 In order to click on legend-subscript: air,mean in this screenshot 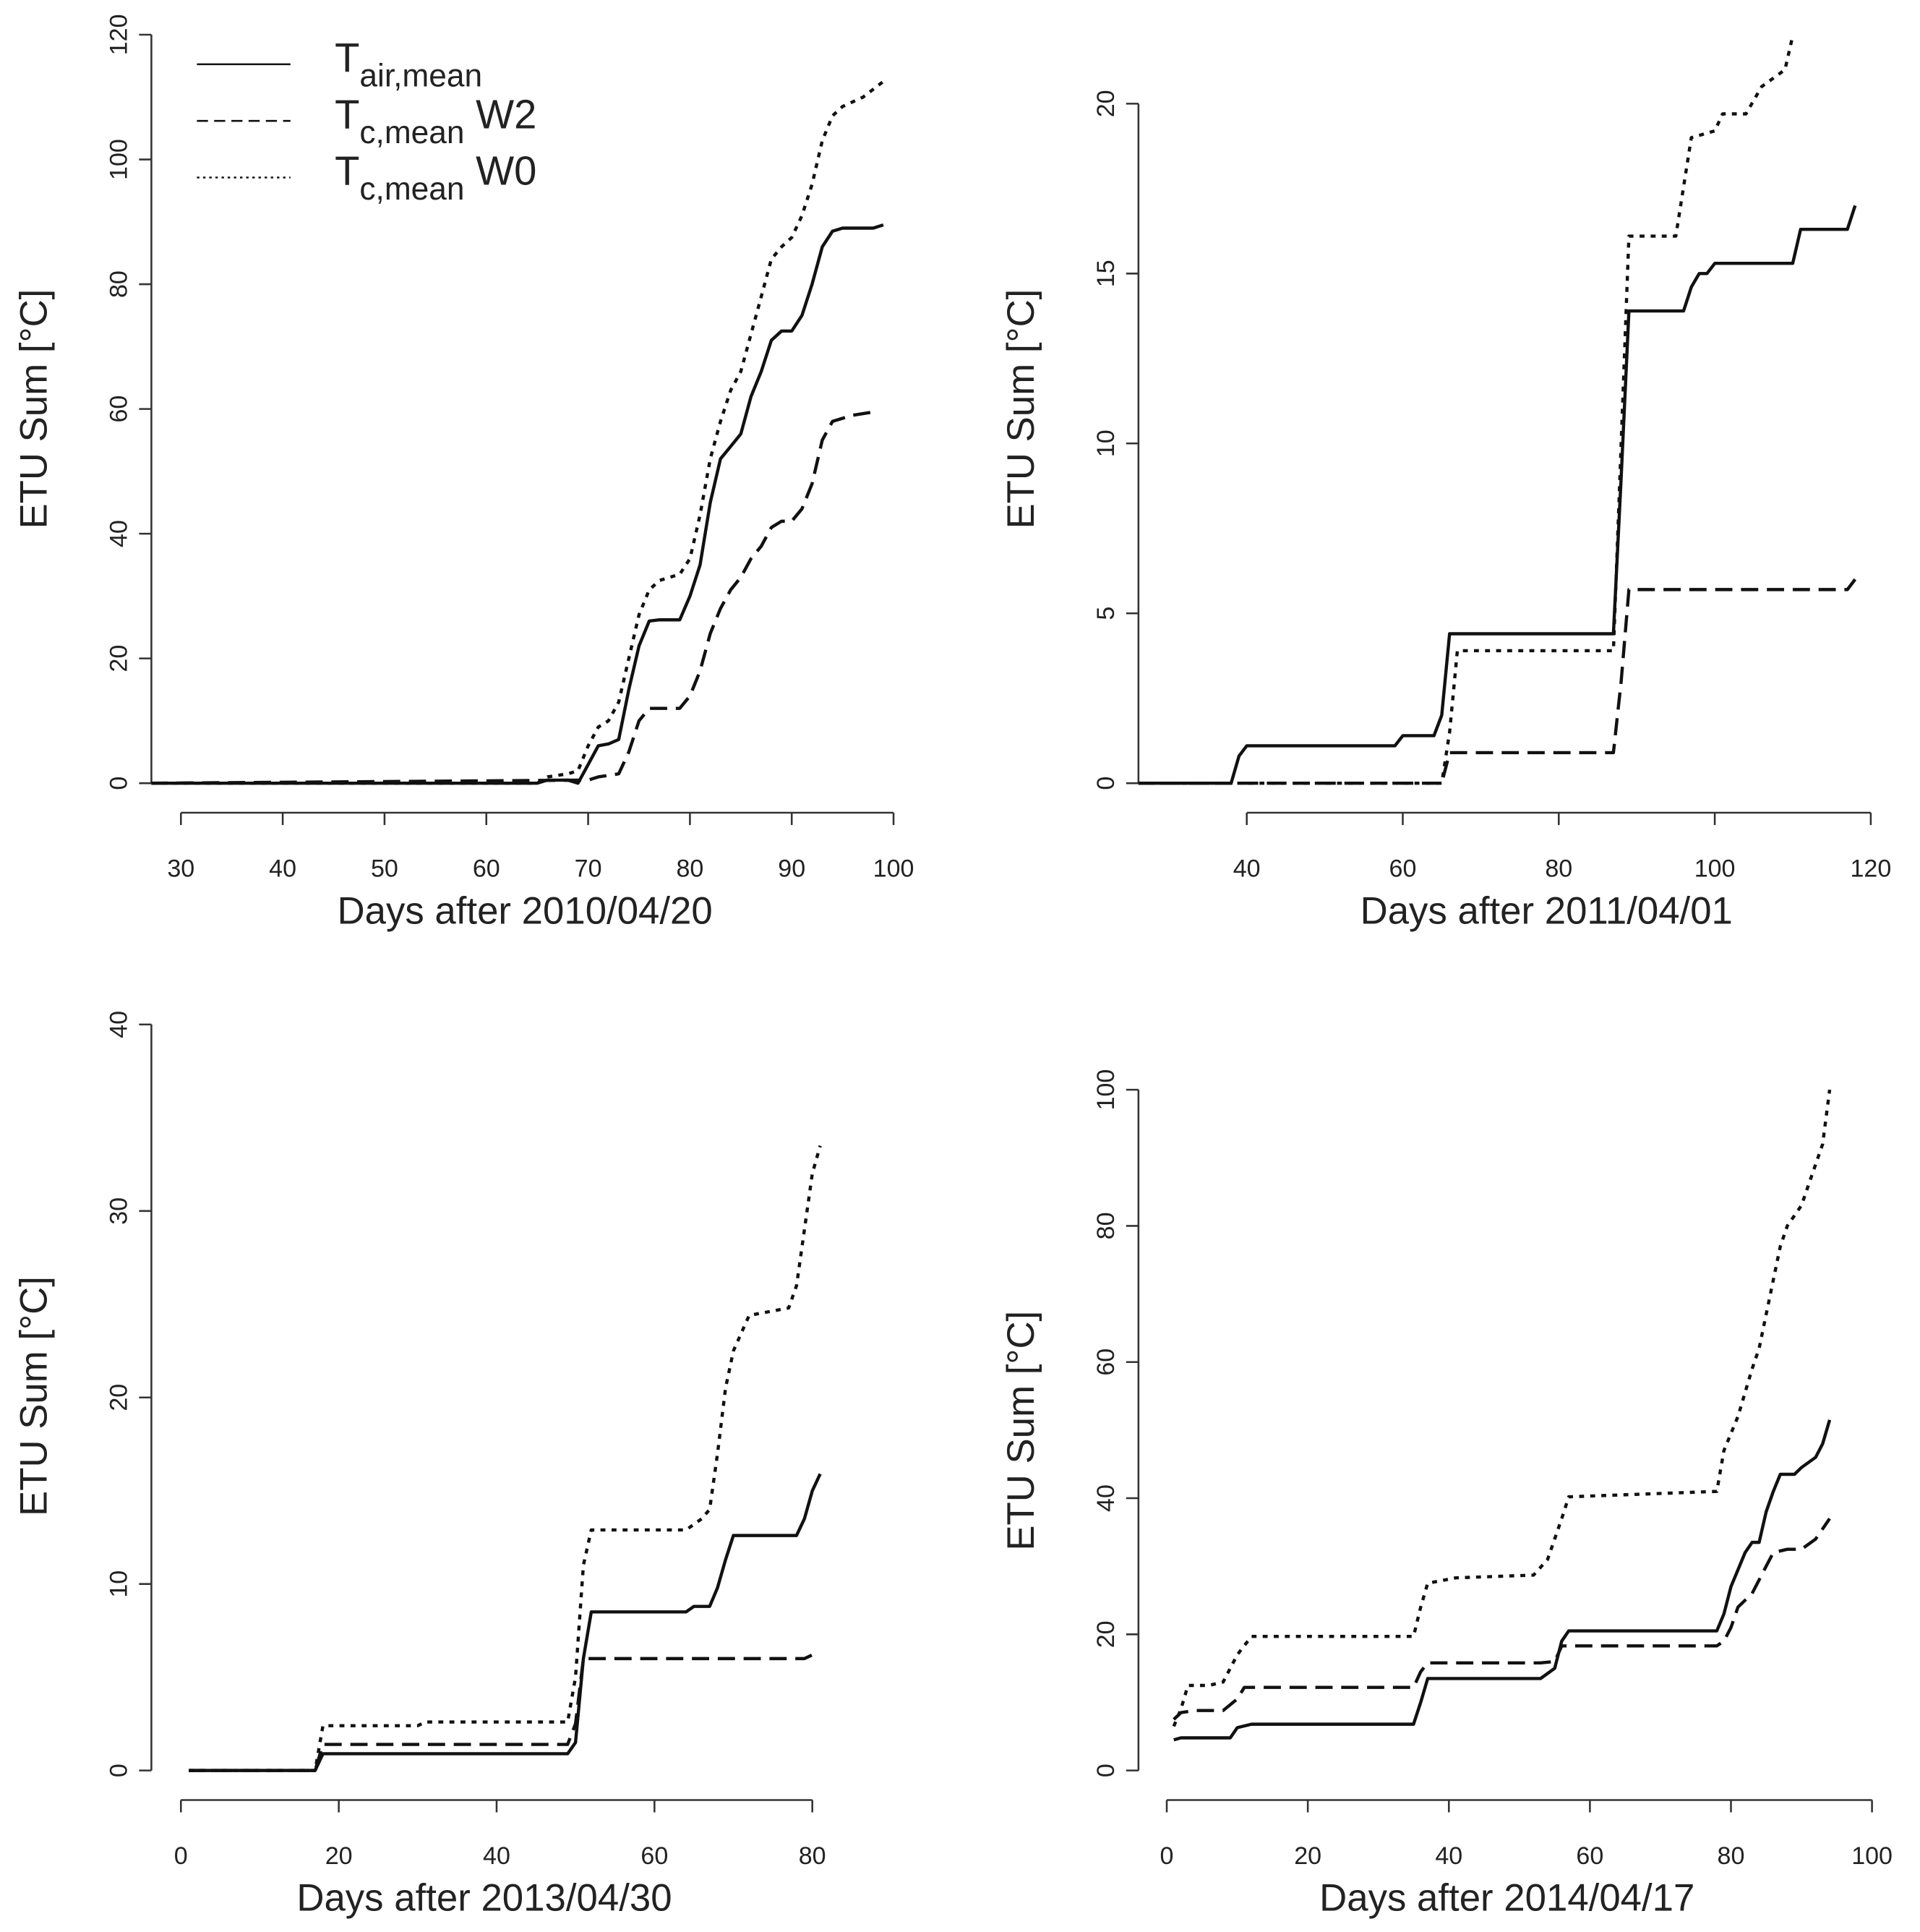, I will do `click(420, 76)`.